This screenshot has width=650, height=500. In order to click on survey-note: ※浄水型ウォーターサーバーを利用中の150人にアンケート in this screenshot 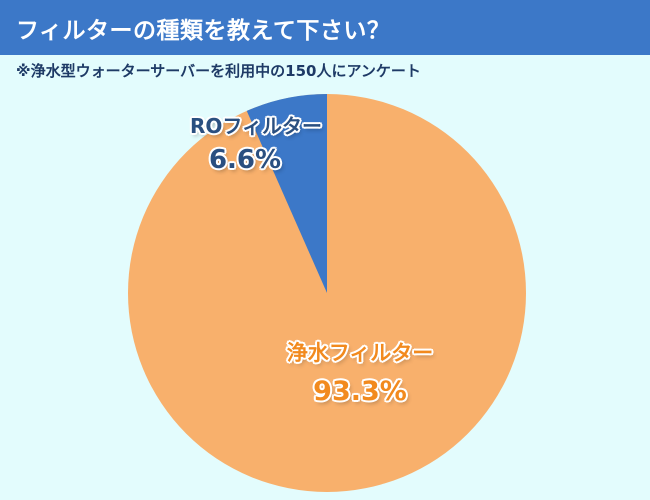, I will do `click(218, 71)`.